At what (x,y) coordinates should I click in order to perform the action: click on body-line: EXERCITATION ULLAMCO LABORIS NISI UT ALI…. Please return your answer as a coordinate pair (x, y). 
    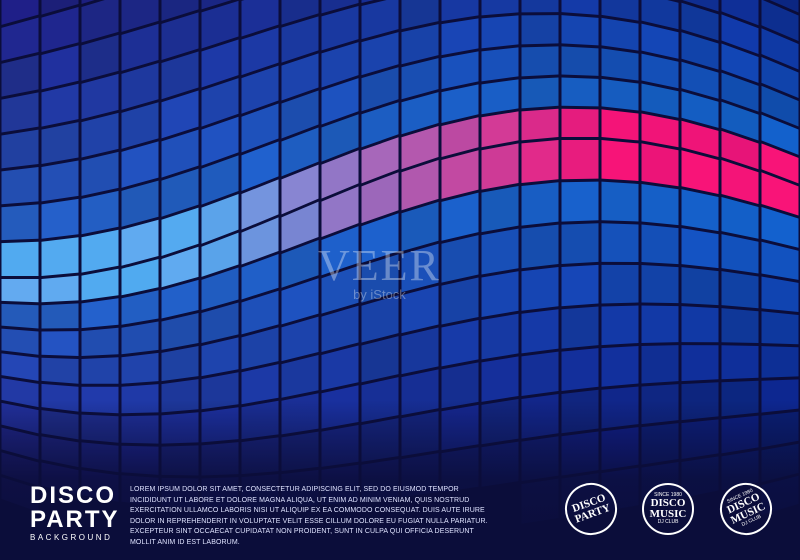
    Looking at the image, I should click on (307, 510).